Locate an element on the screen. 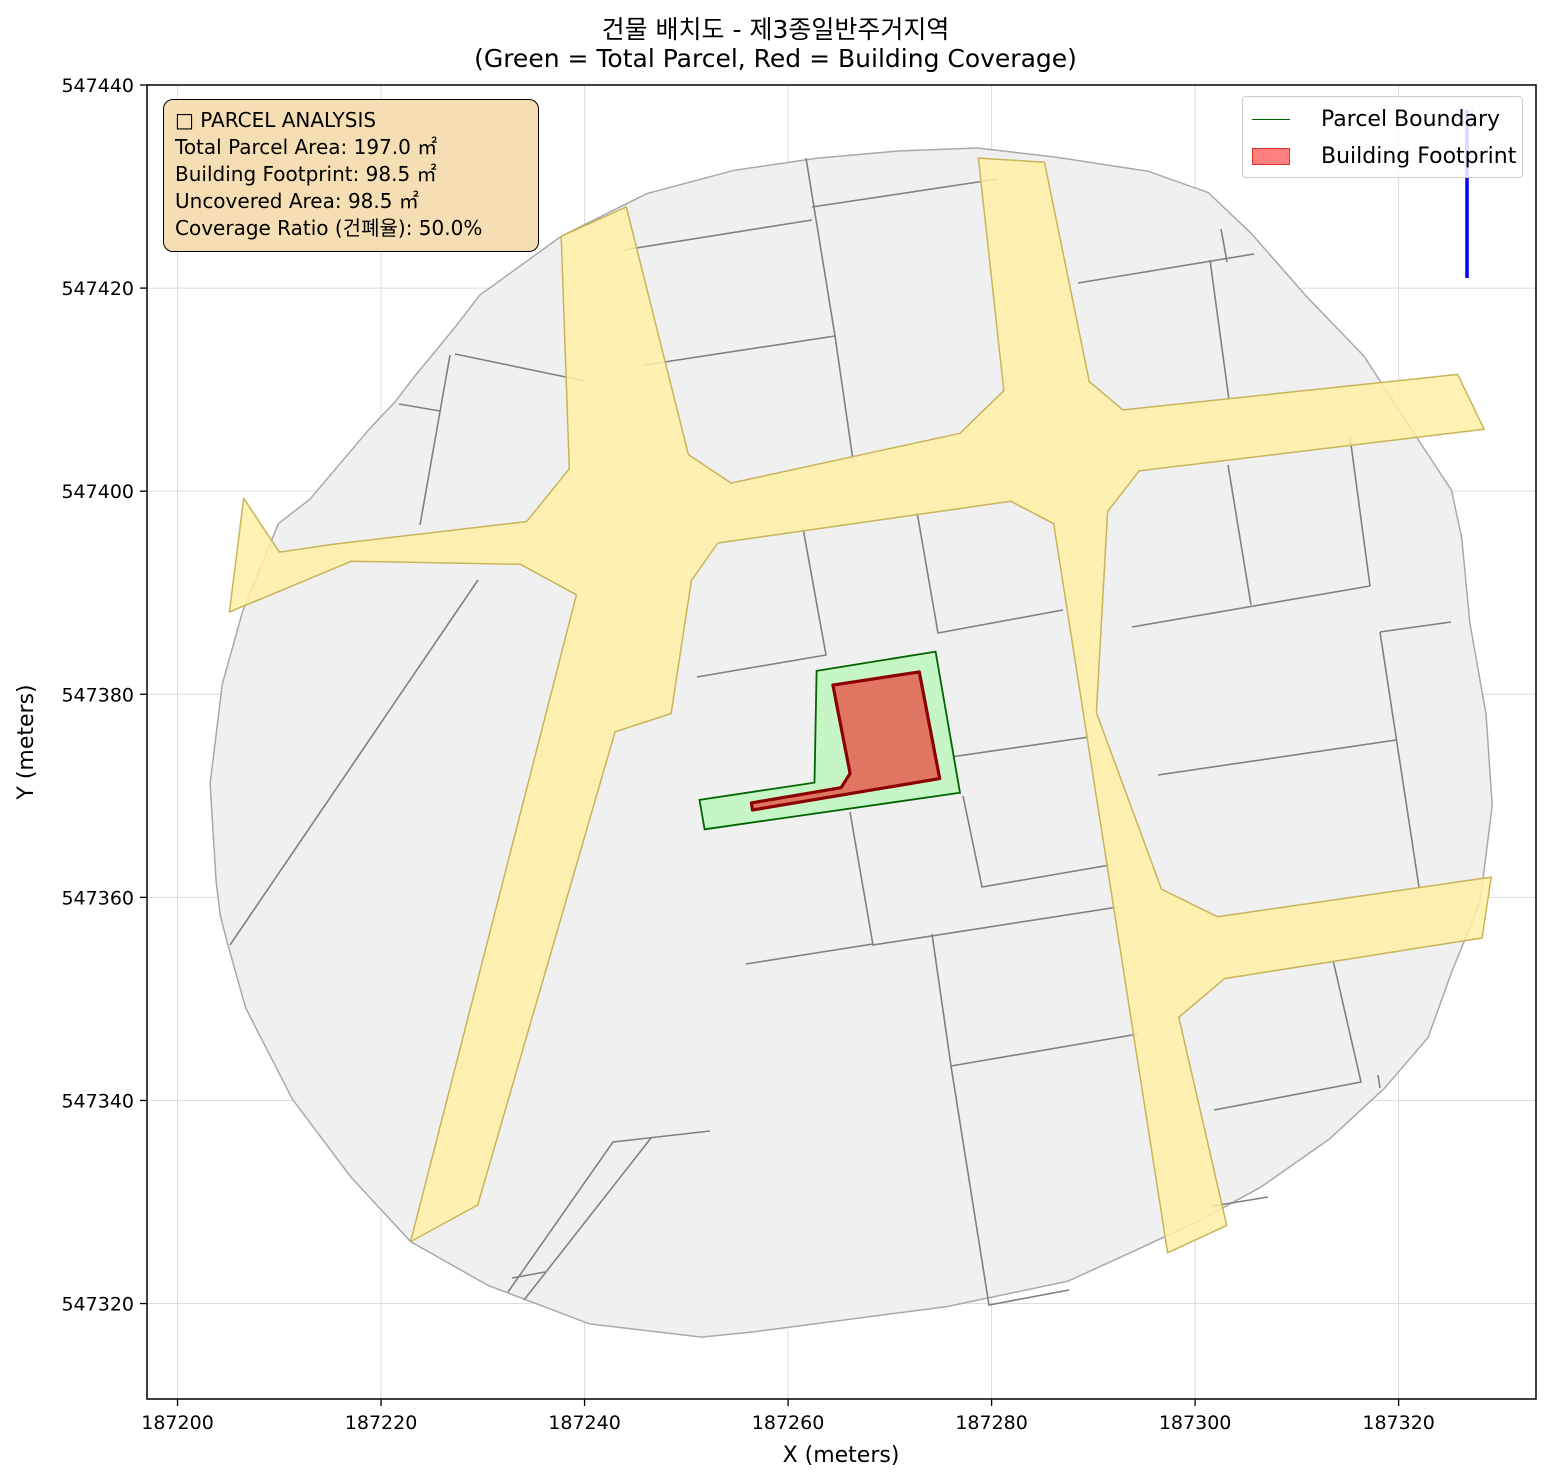  info-uncovered-area: Uncovered Area: 98.5 ㎡ is located at coordinates (297, 201).